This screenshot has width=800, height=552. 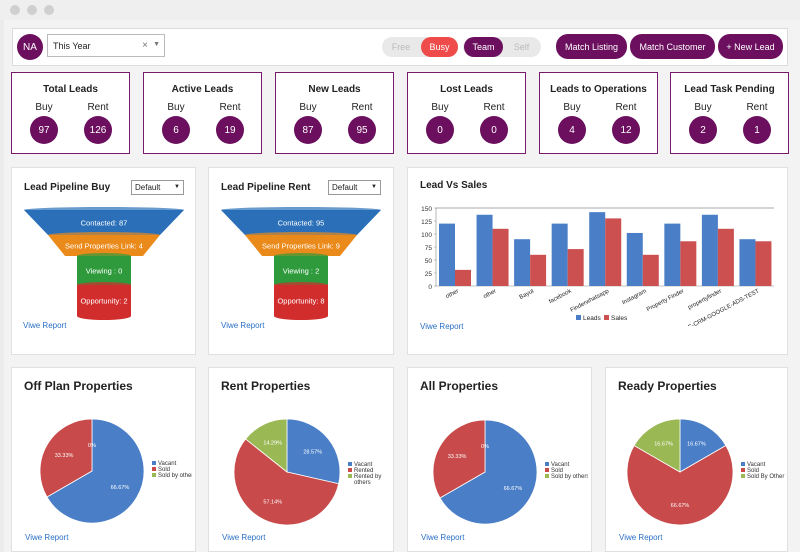 I want to click on stat-card: Lost Leads Buy Rent 0 0, so click(x=466, y=113).